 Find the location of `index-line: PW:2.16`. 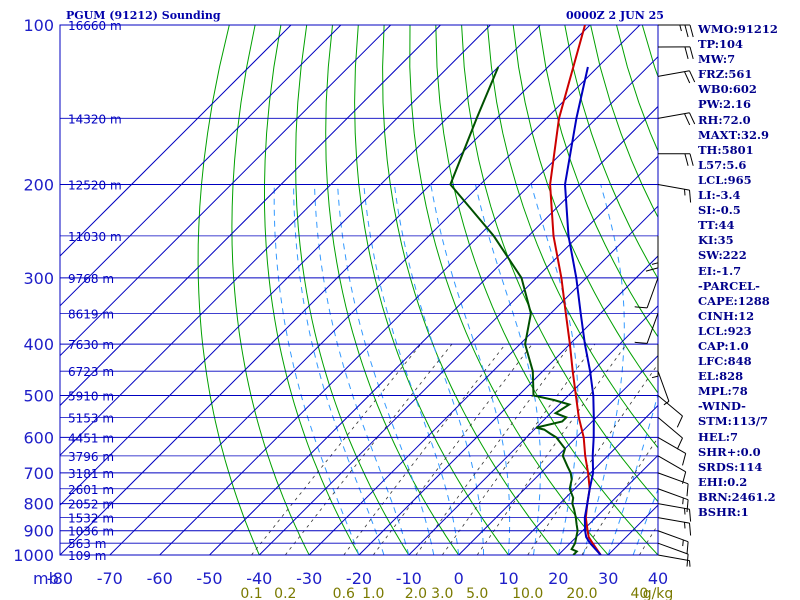

index-line: PW:2.16 is located at coordinates (725, 104).